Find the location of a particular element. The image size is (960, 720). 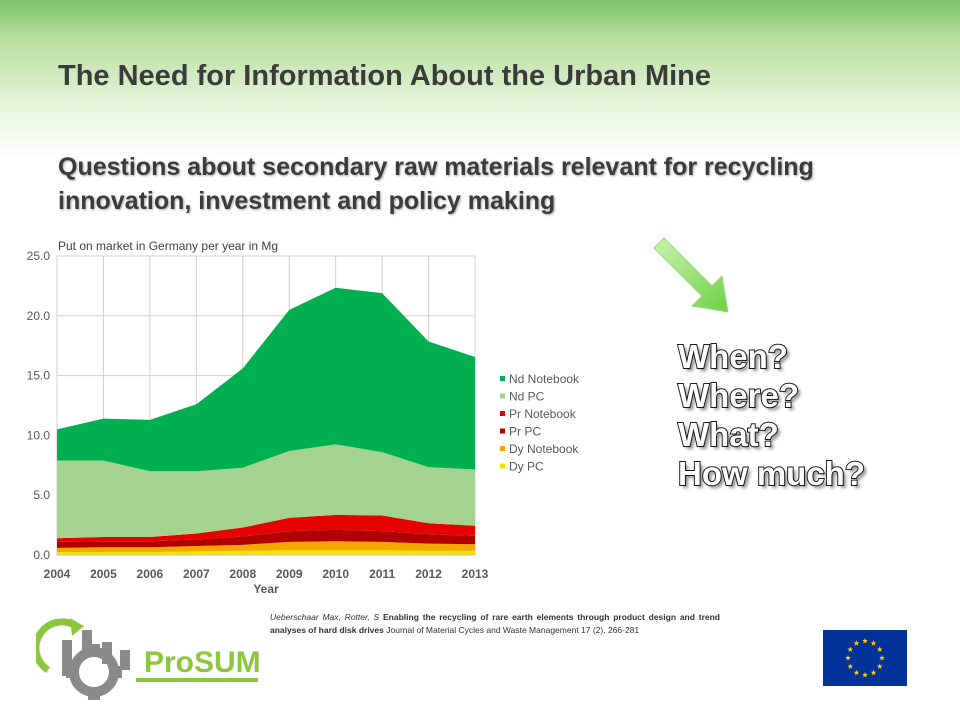

legend-label: Pr PC is located at coordinates (525, 432).